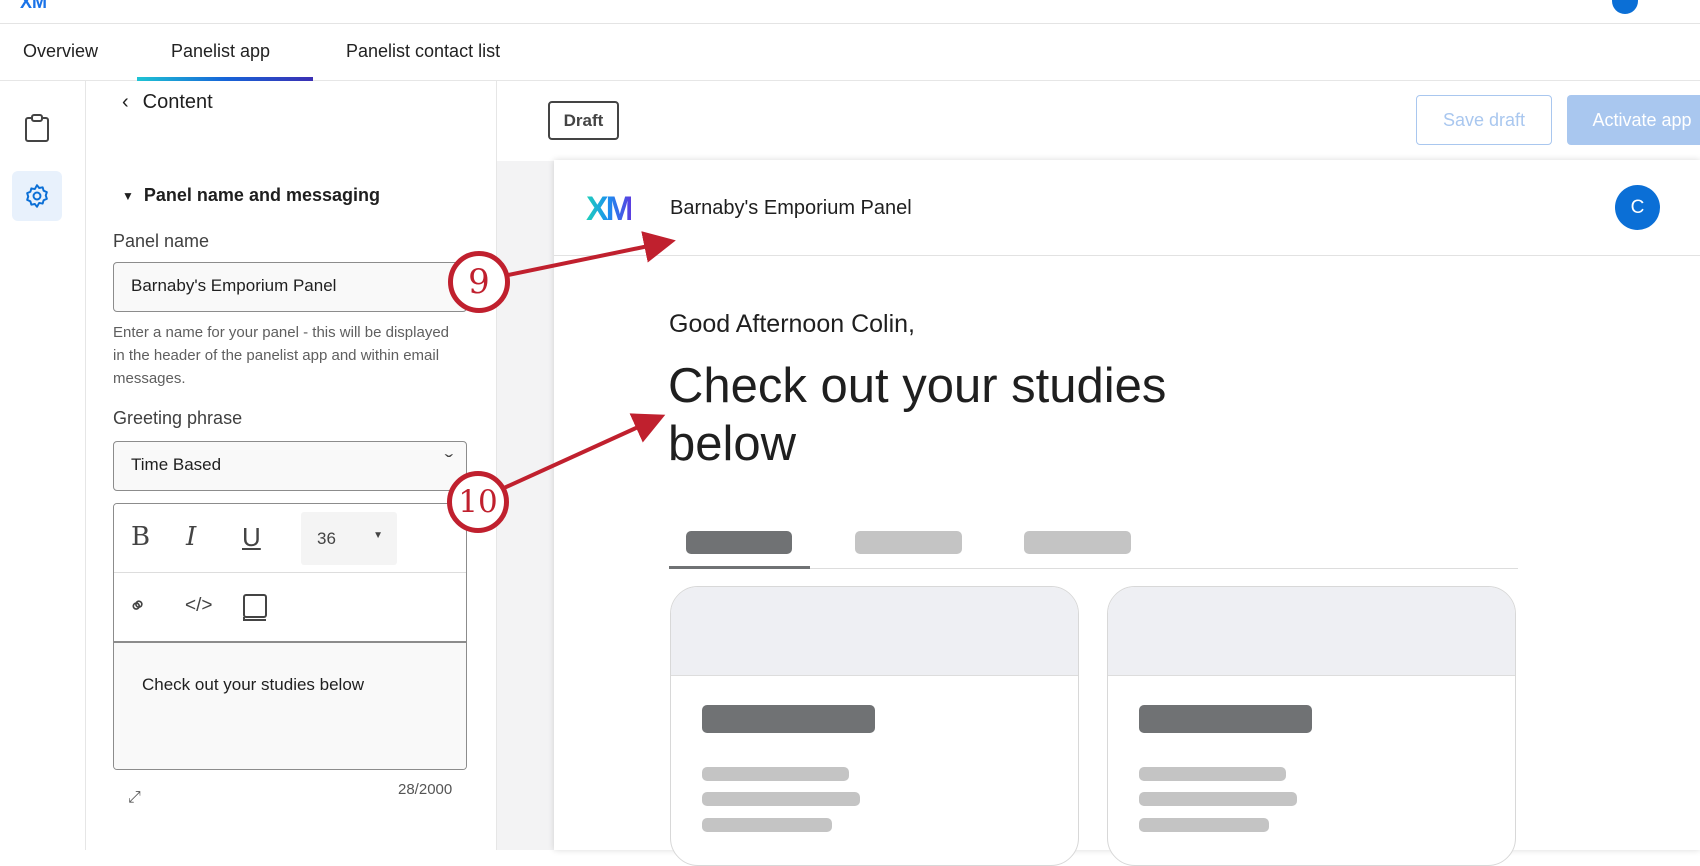 The height and width of the screenshot is (866, 1700). Describe the element at coordinates (423, 51) in the screenshot. I see `tab-panelist-contact-list: Panelist contact list` at that location.